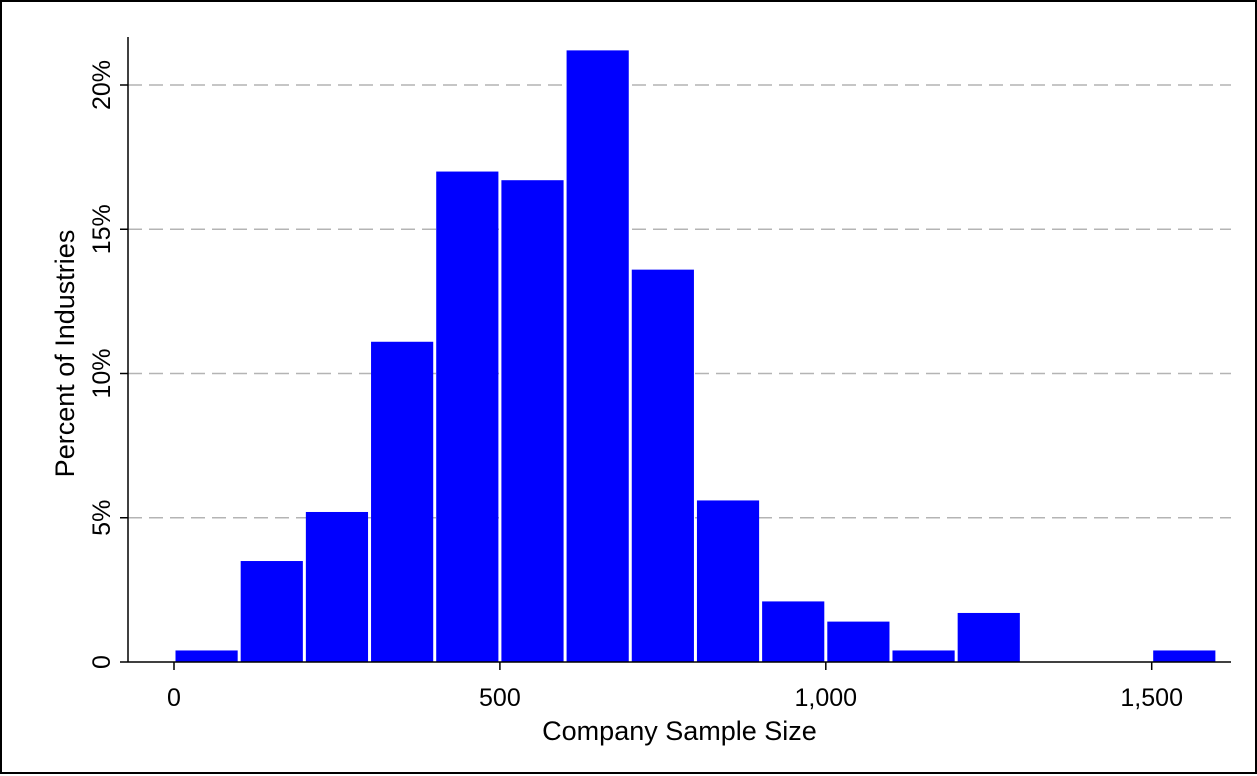  Describe the element at coordinates (102, 662) in the screenshot. I see `y-tick-label-0: 0` at that location.